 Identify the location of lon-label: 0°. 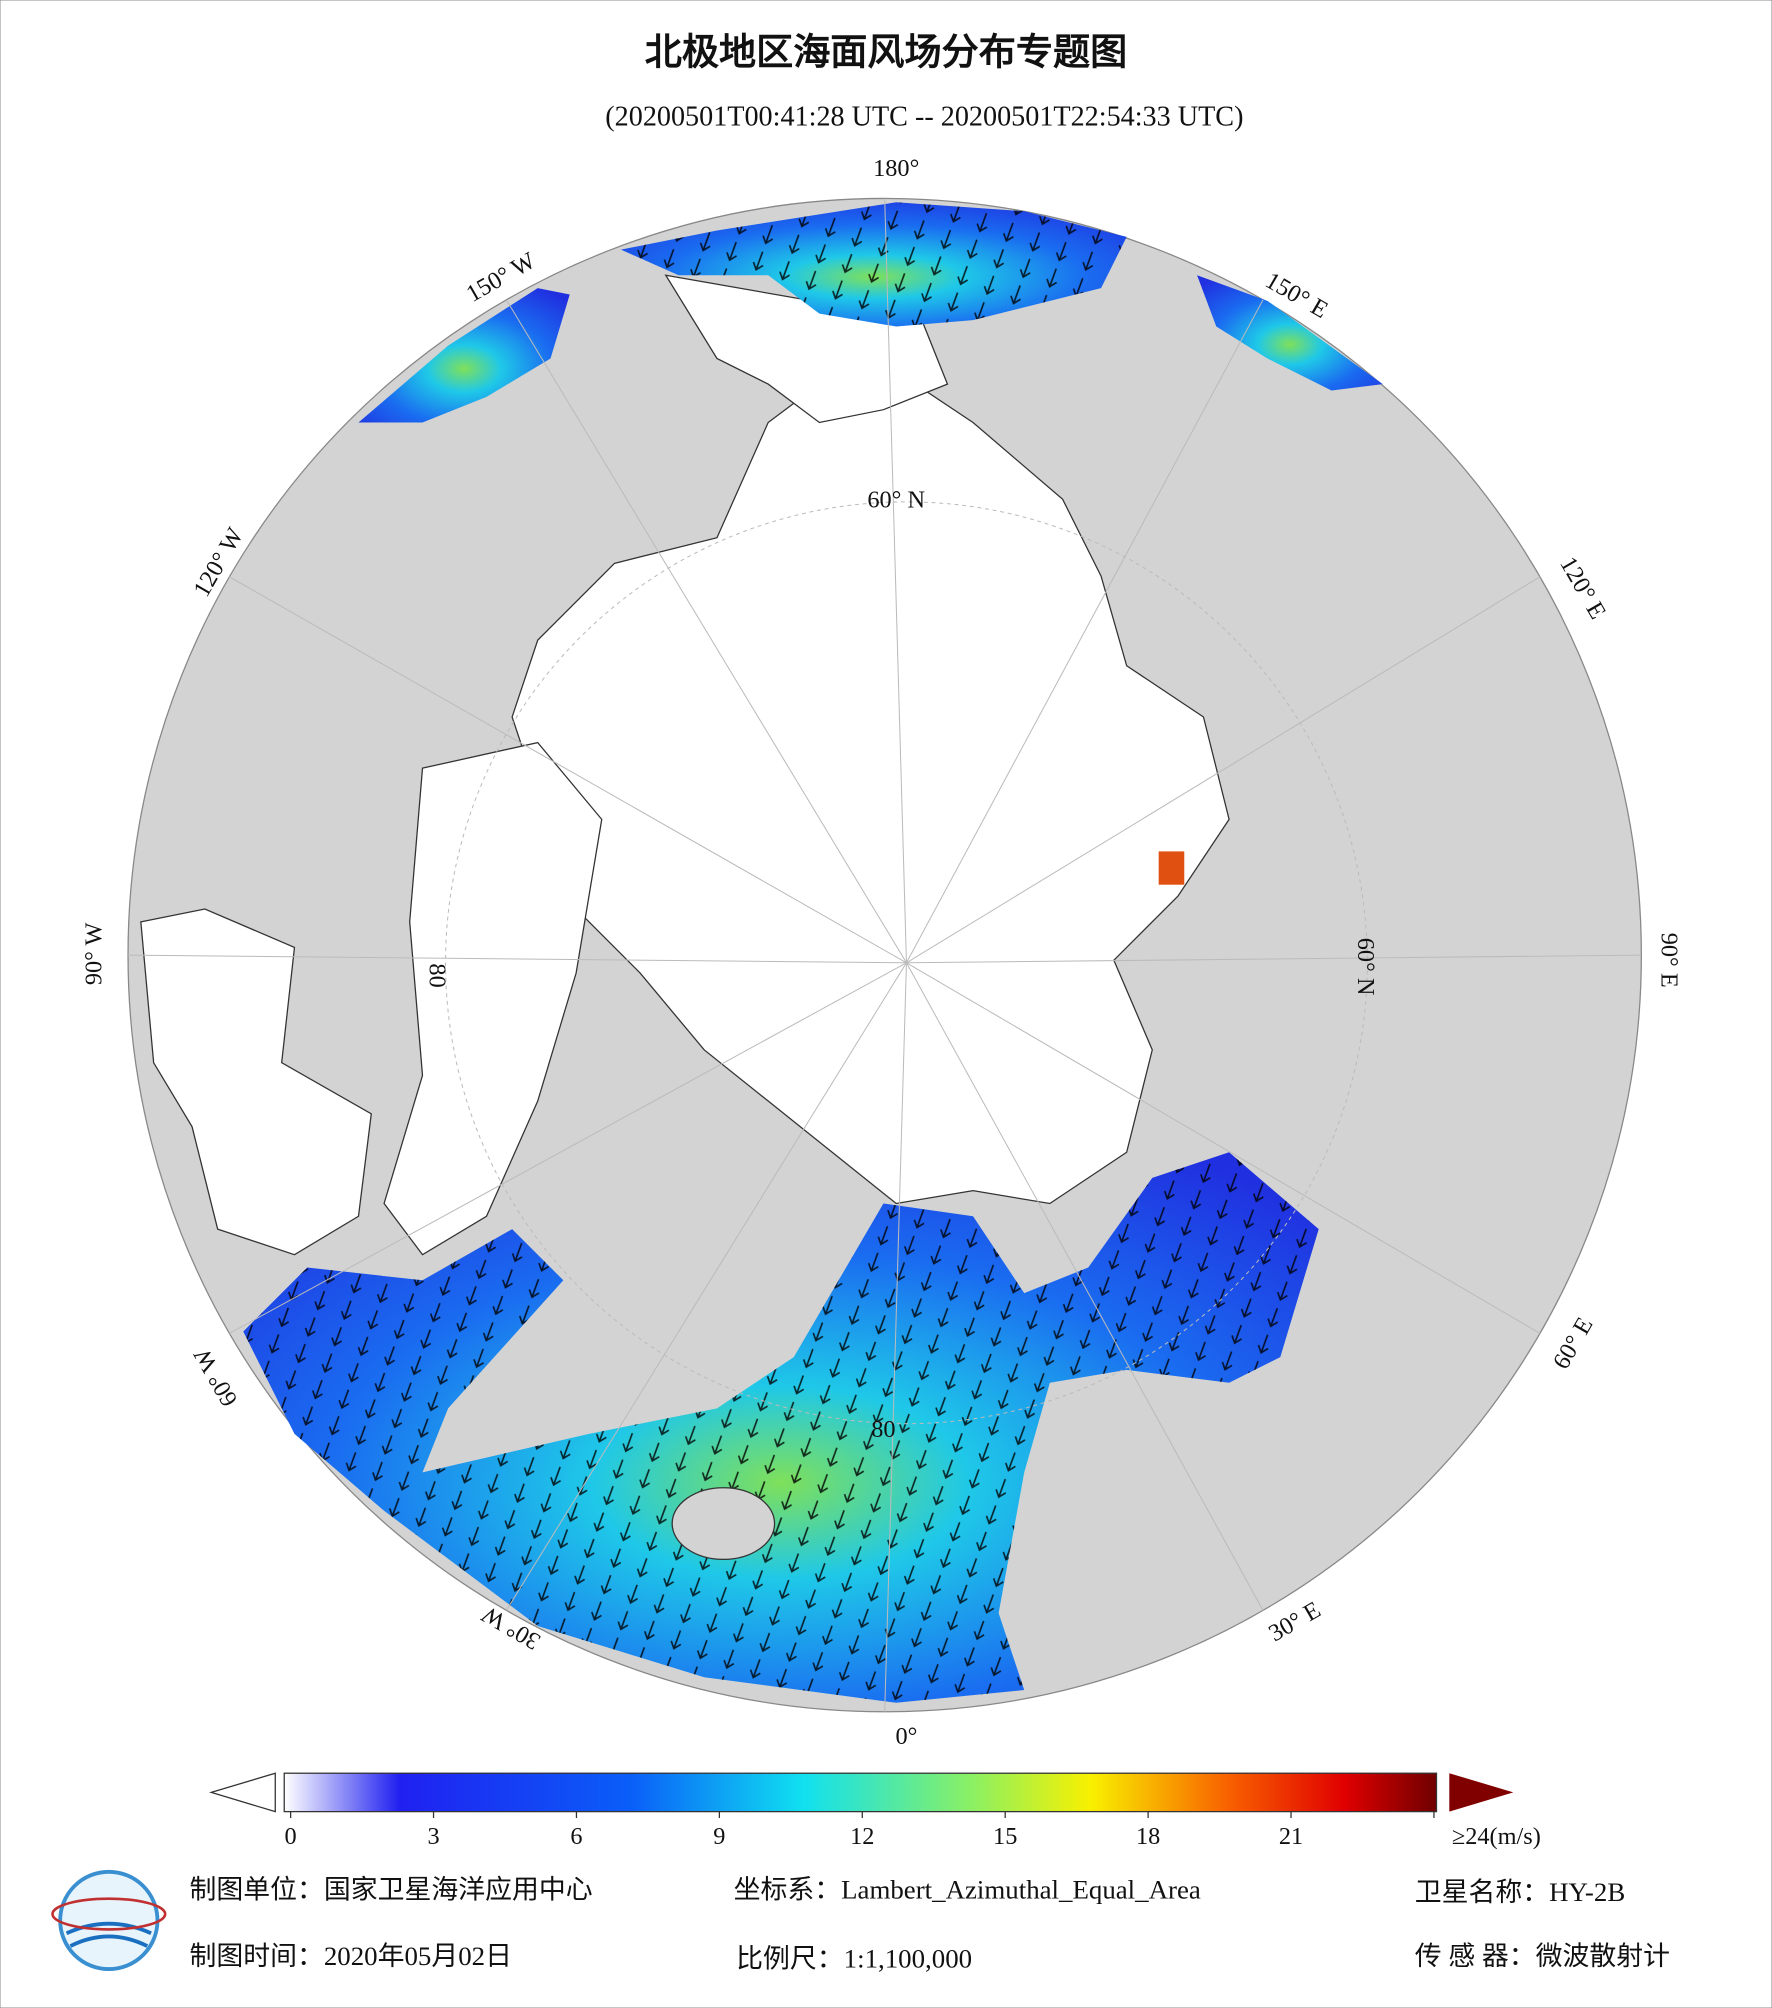
(907, 1736).